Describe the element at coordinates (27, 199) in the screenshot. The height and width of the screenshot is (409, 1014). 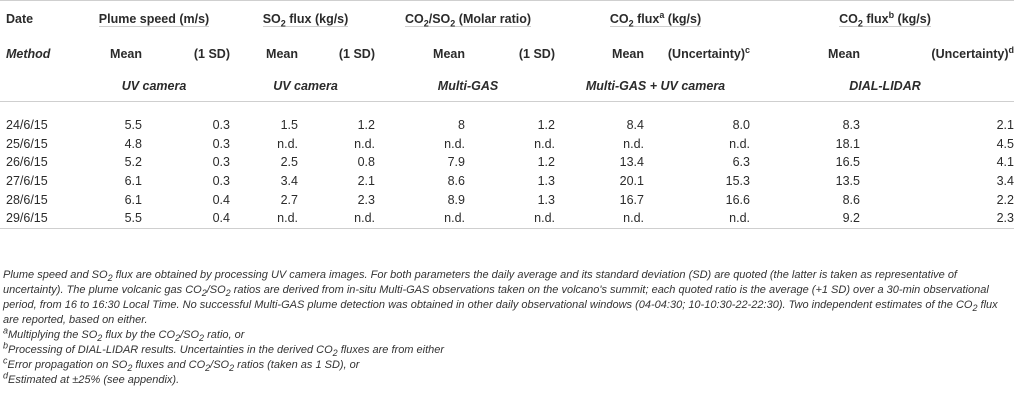
I see `table-cell: 28/6/15` at that location.